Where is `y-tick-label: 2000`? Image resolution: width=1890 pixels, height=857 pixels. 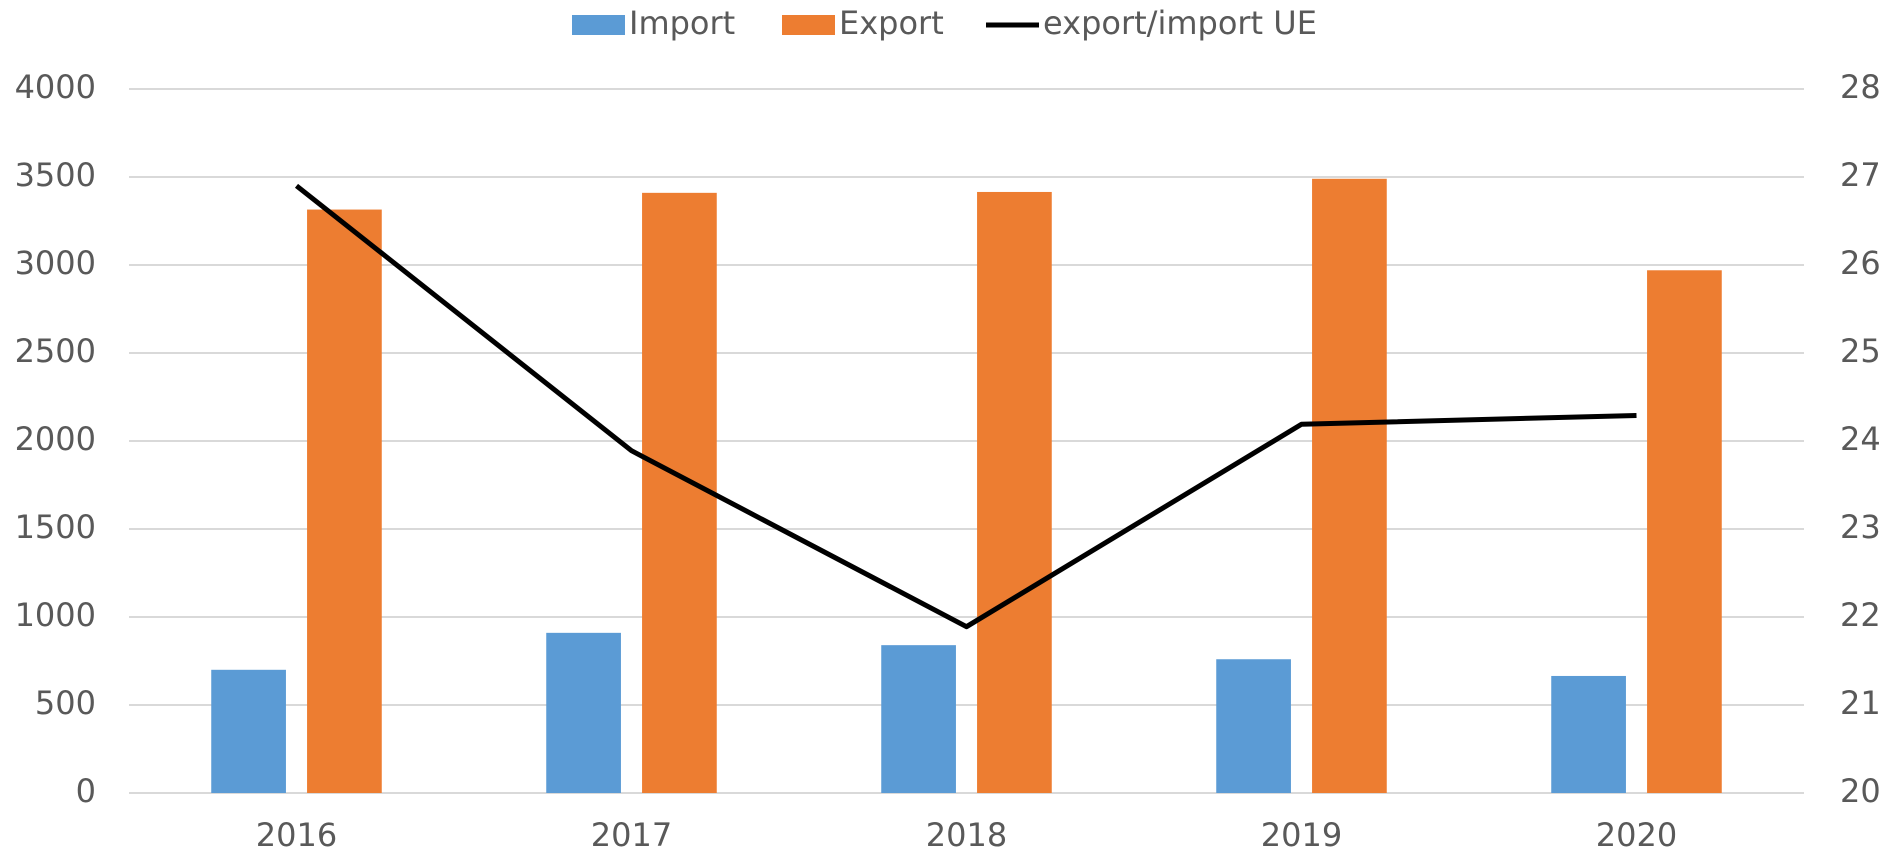 y-tick-label: 2000 is located at coordinates (55, 439).